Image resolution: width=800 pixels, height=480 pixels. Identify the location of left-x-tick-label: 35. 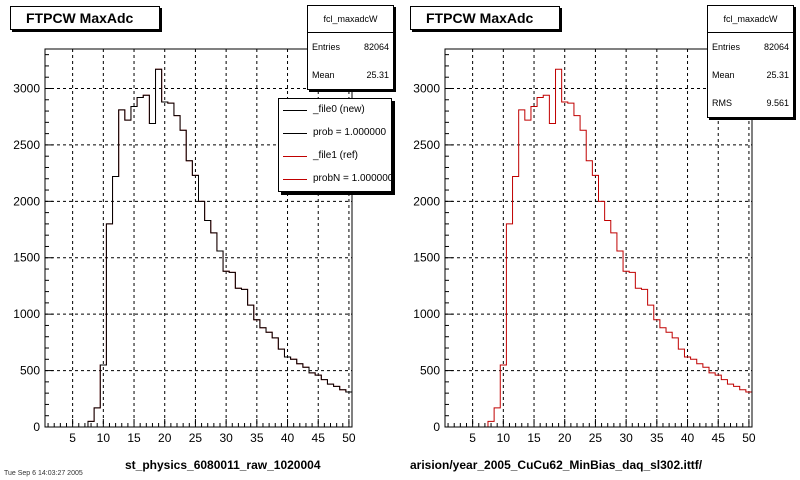
(257, 438).